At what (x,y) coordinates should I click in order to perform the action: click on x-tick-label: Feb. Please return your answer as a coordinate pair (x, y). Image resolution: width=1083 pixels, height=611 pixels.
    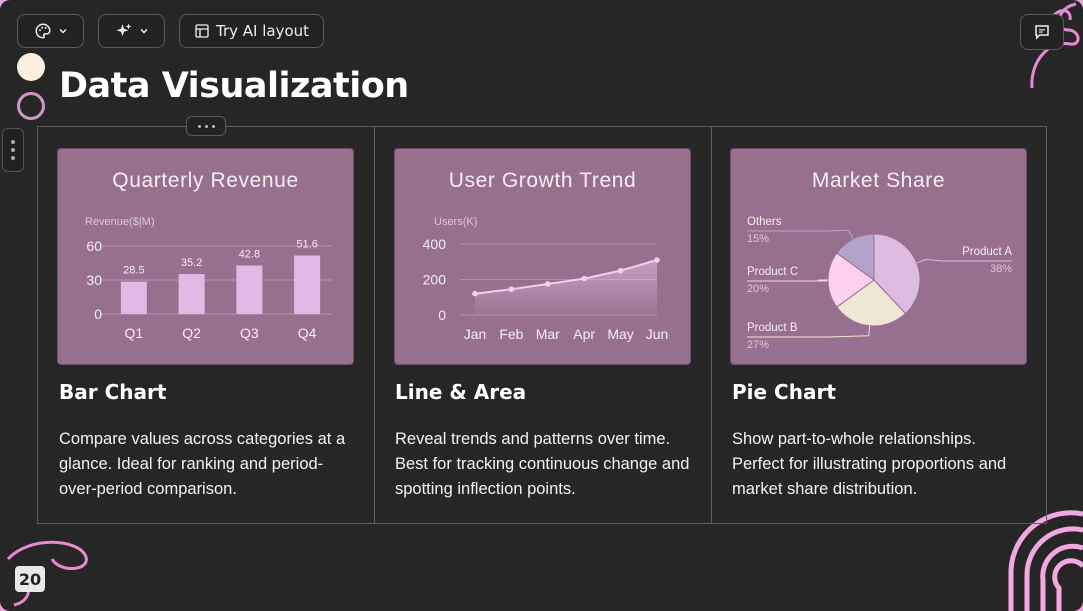
    Looking at the image, I should click on (511, 334).